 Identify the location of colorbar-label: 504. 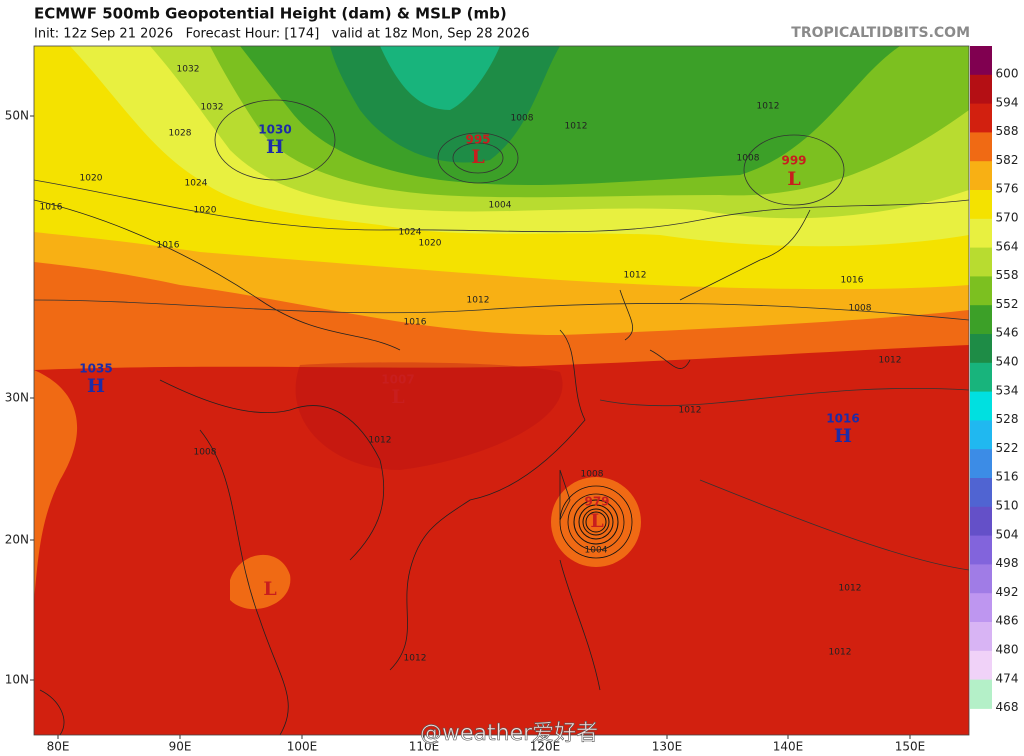
(1007, 534).